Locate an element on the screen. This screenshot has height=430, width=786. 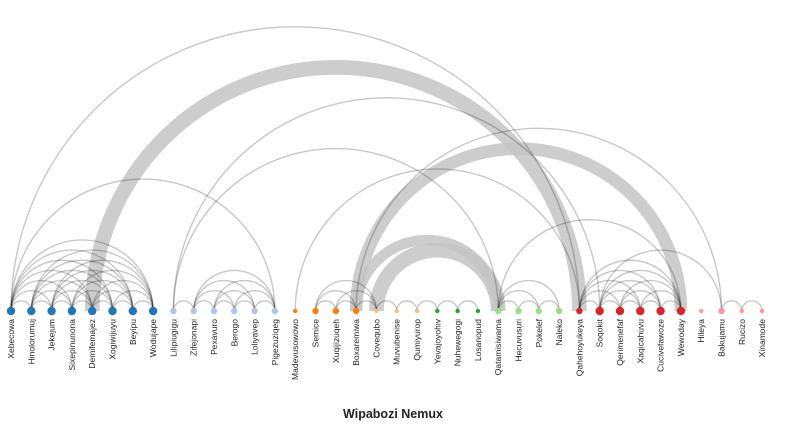
node-covequbo is located at coordinates (376, 311).